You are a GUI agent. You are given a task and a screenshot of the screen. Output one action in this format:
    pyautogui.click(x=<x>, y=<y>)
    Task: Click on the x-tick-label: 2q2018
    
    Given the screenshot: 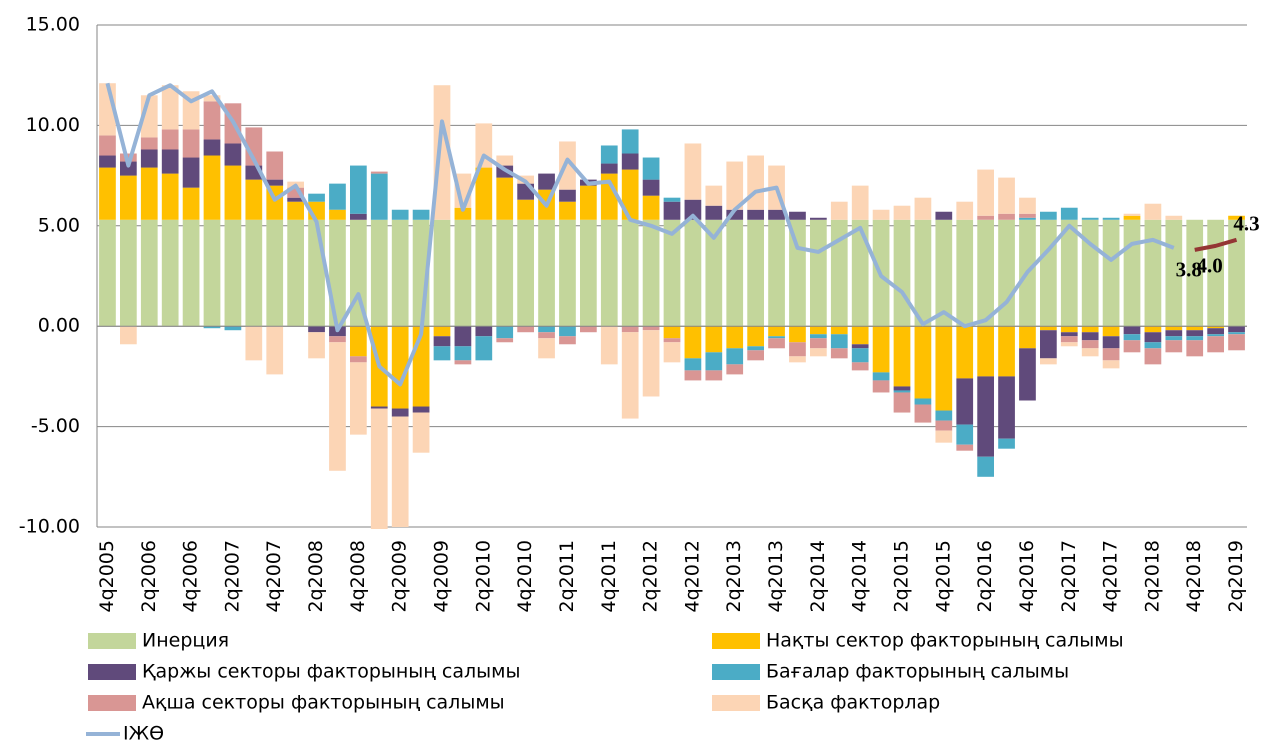 What is the action you would take?
    pyautogui.click(x=1152, y=576)
    